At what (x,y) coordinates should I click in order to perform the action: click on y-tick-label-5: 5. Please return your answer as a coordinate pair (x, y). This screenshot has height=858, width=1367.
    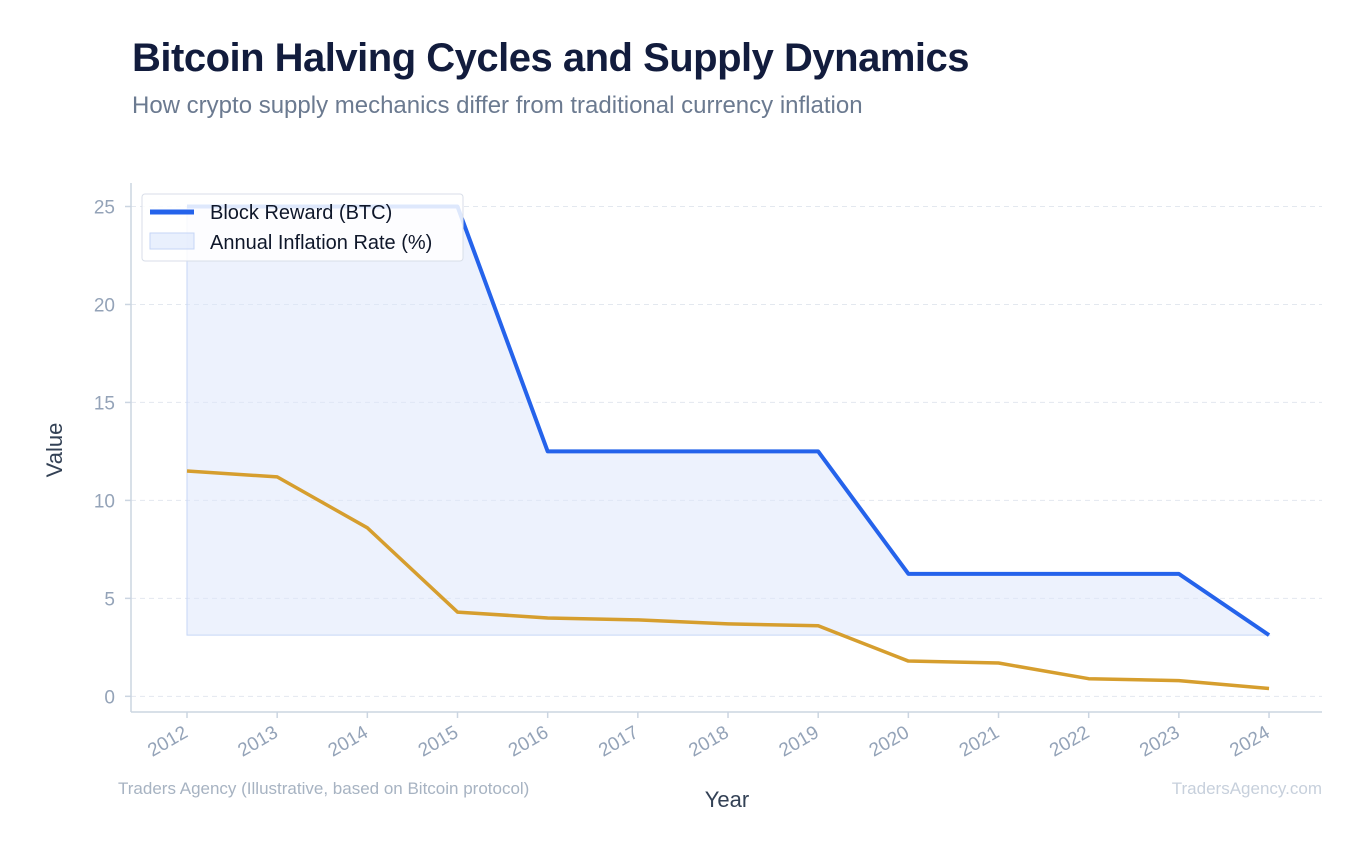
    Looking at the image, I should click on (109, 599).